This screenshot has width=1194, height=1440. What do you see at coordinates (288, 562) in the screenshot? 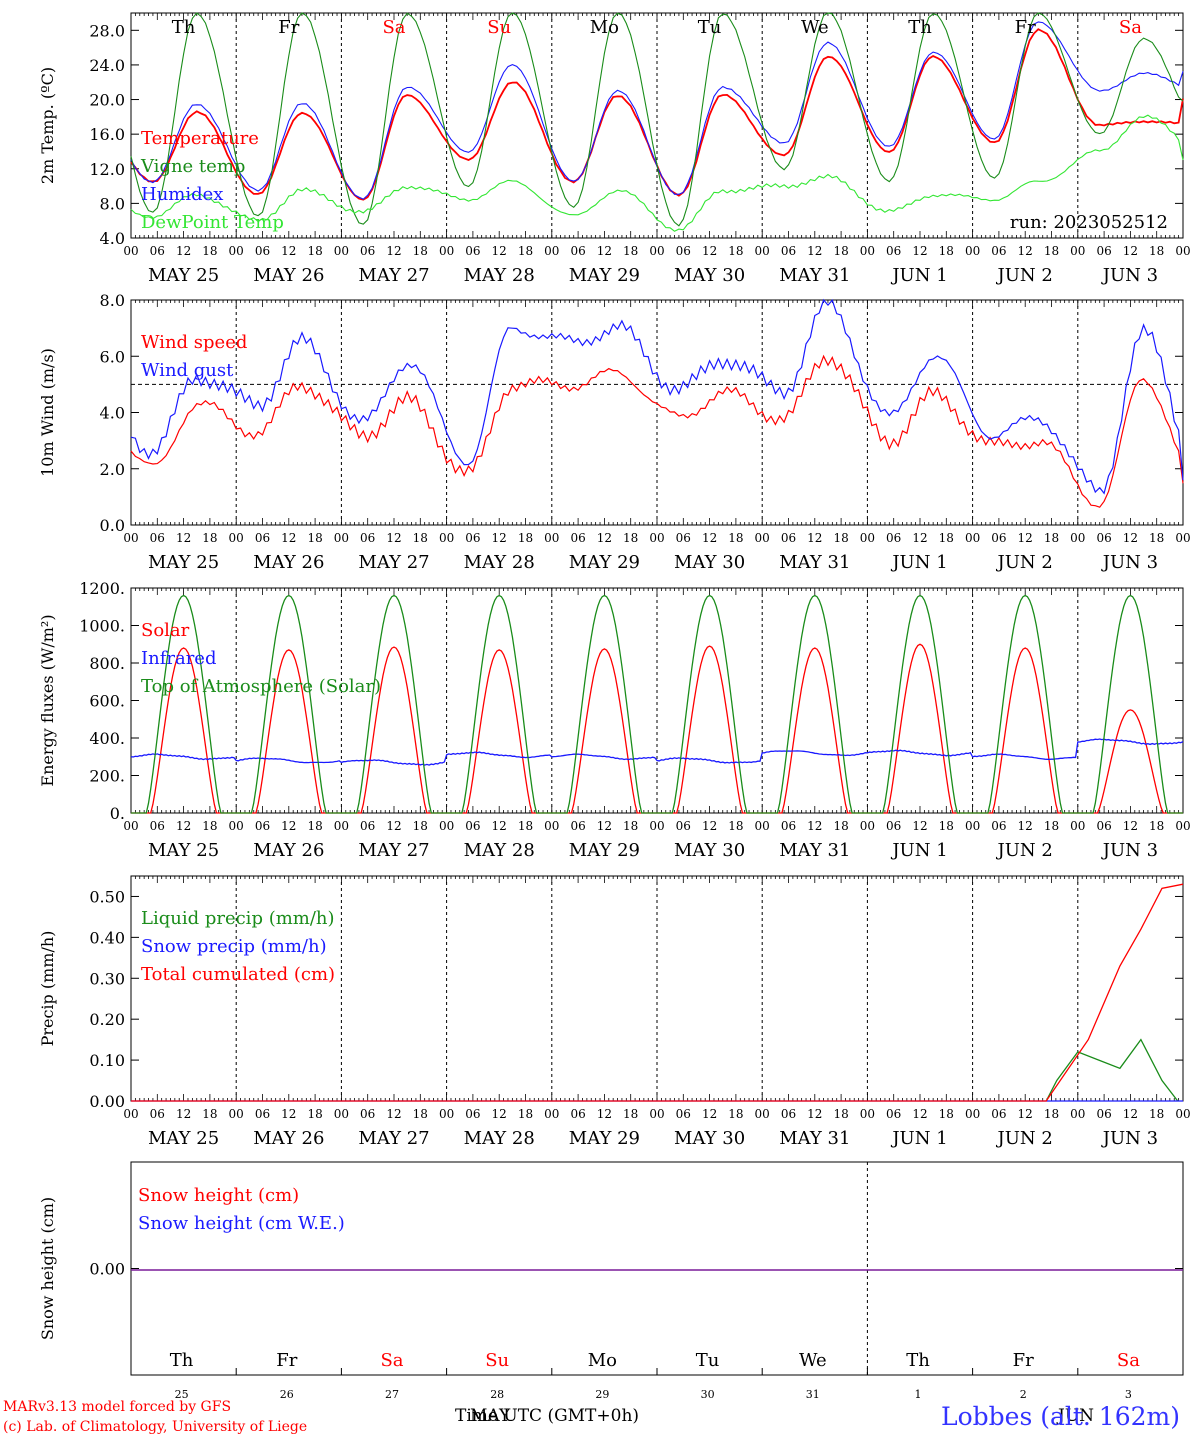
I see `date-label: MAY 26` at bounding box center [288, 562].